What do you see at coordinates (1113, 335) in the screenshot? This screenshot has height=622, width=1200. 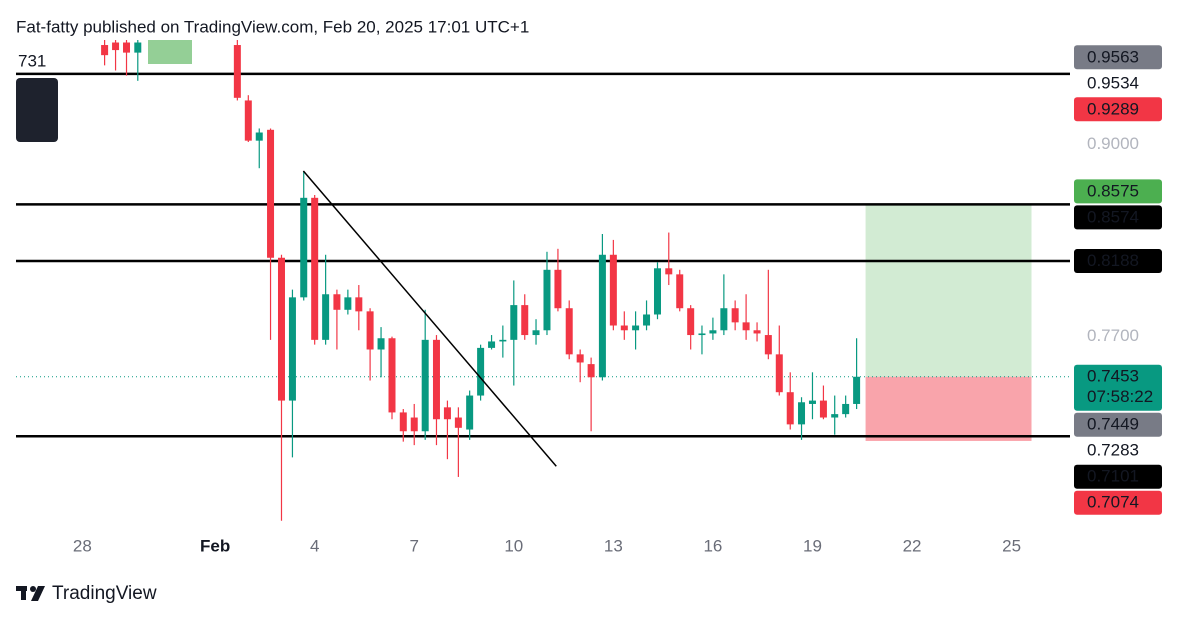 I see `y-tick-label: 0.7700` at bounding box center [1113, 335].